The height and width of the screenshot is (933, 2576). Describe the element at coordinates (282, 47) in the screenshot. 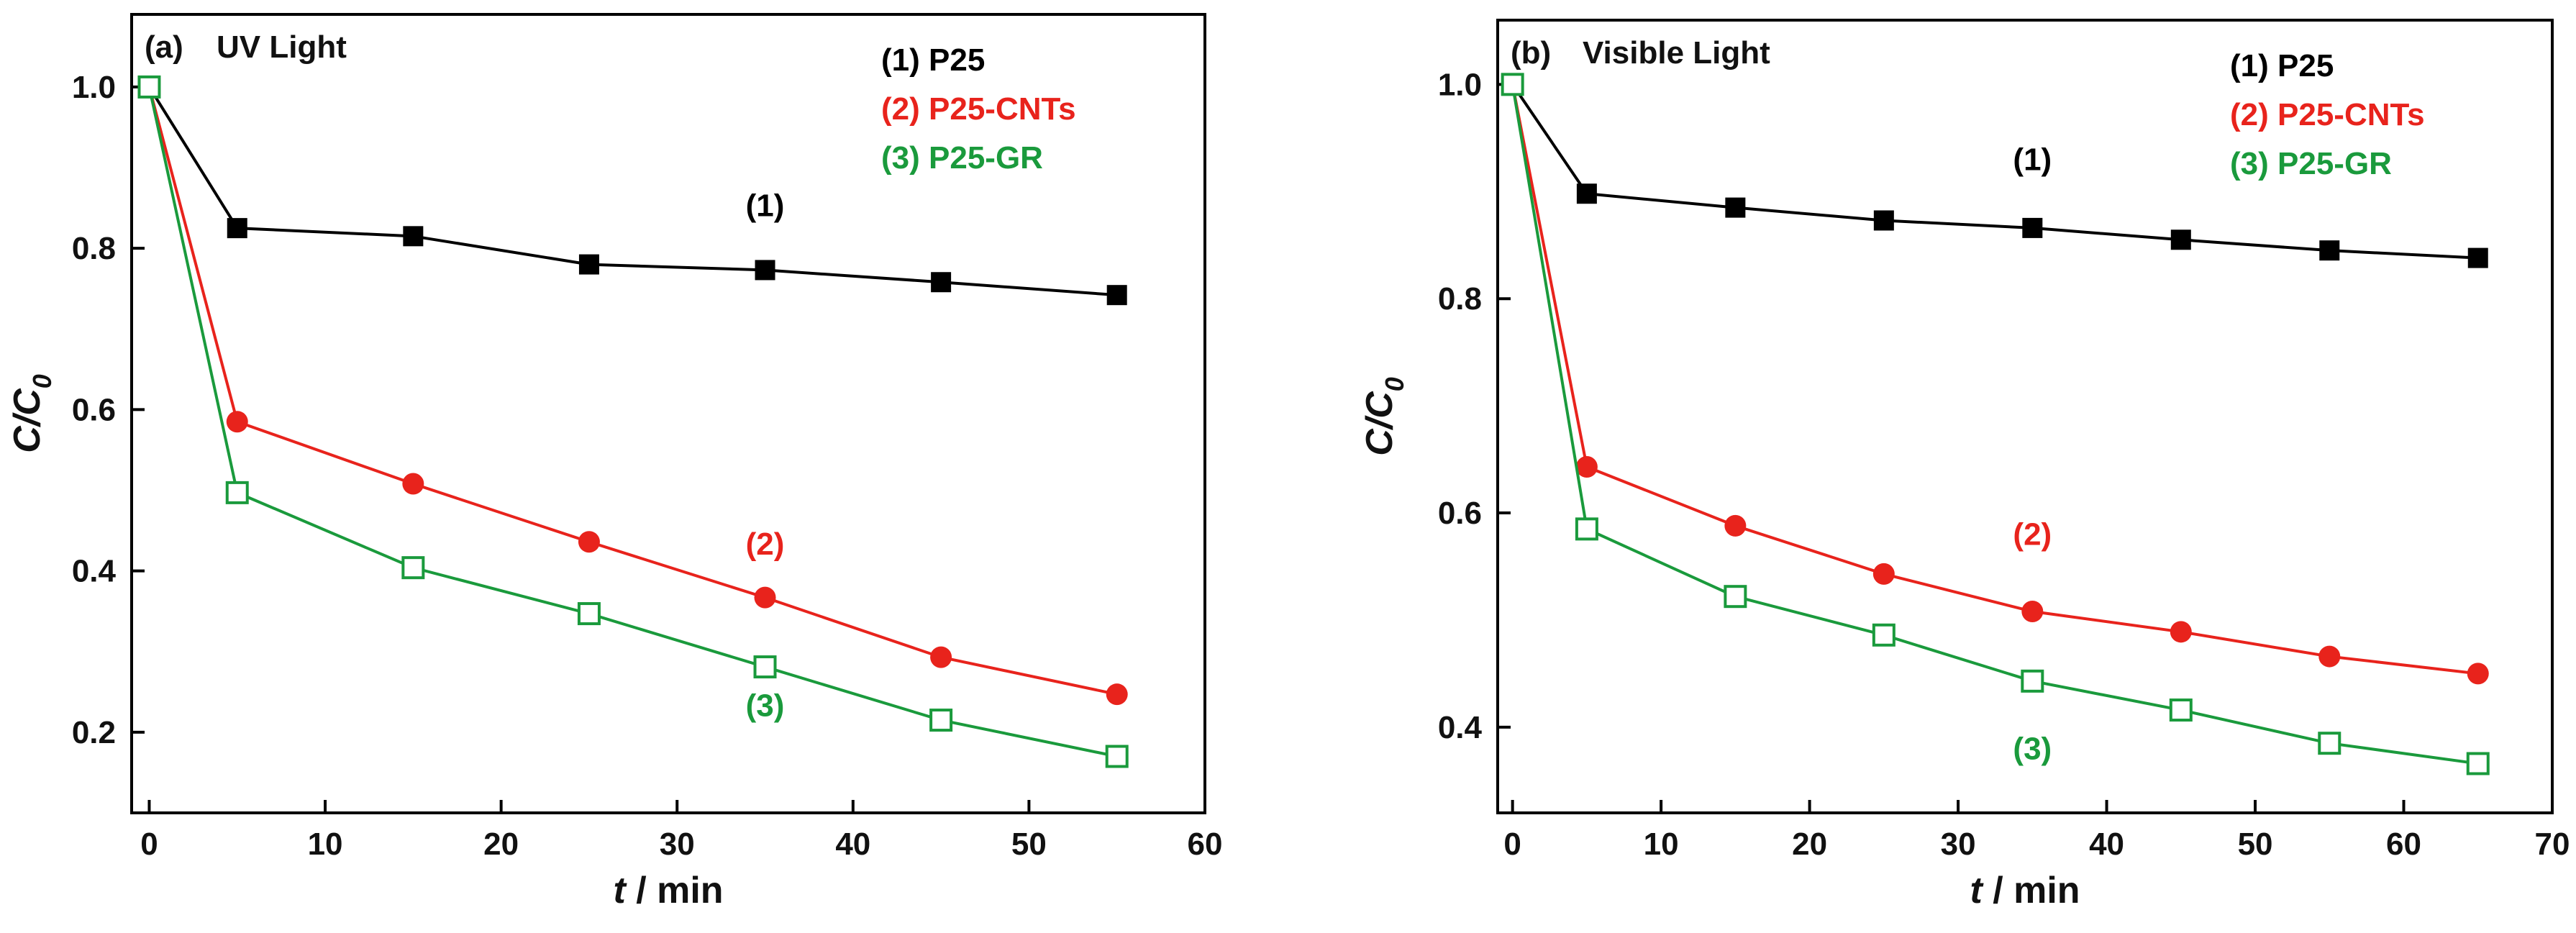

I see `panel-title: UV Light` at that location.